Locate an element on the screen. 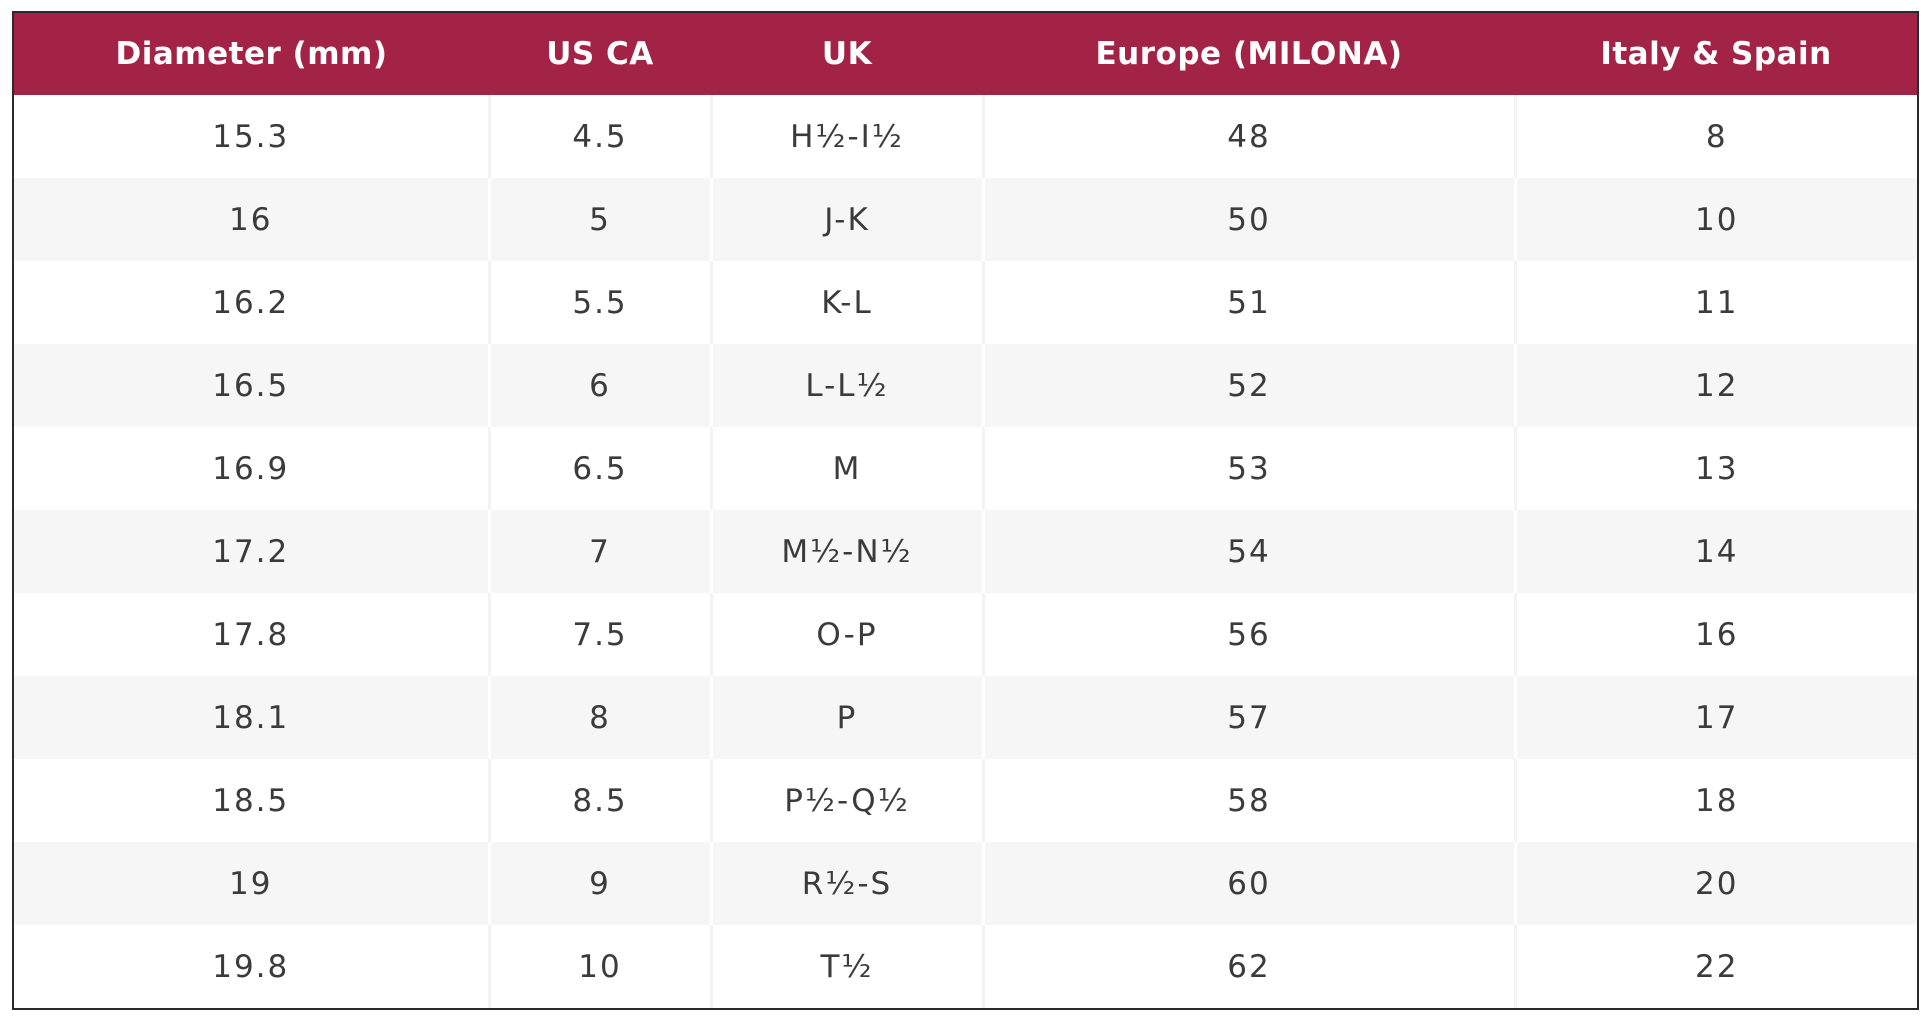 Image resolution: width=1931 pixels, height=1023 pixels. cell-us-ca: 8.5 is located at coordinates (601, 800).